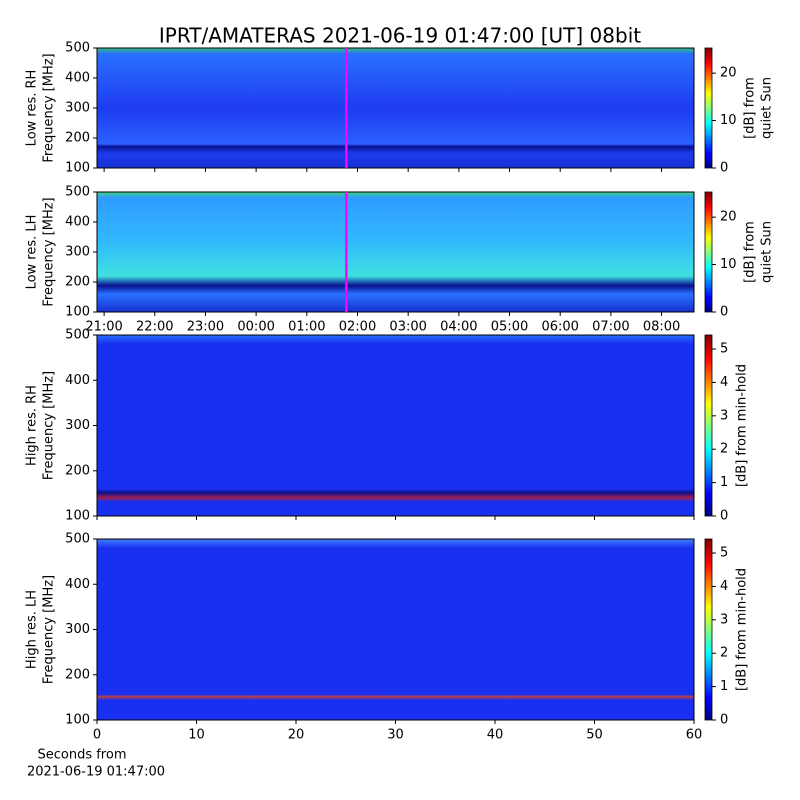  I want to click on x-tick-label: 02:00, so click(357, 327).